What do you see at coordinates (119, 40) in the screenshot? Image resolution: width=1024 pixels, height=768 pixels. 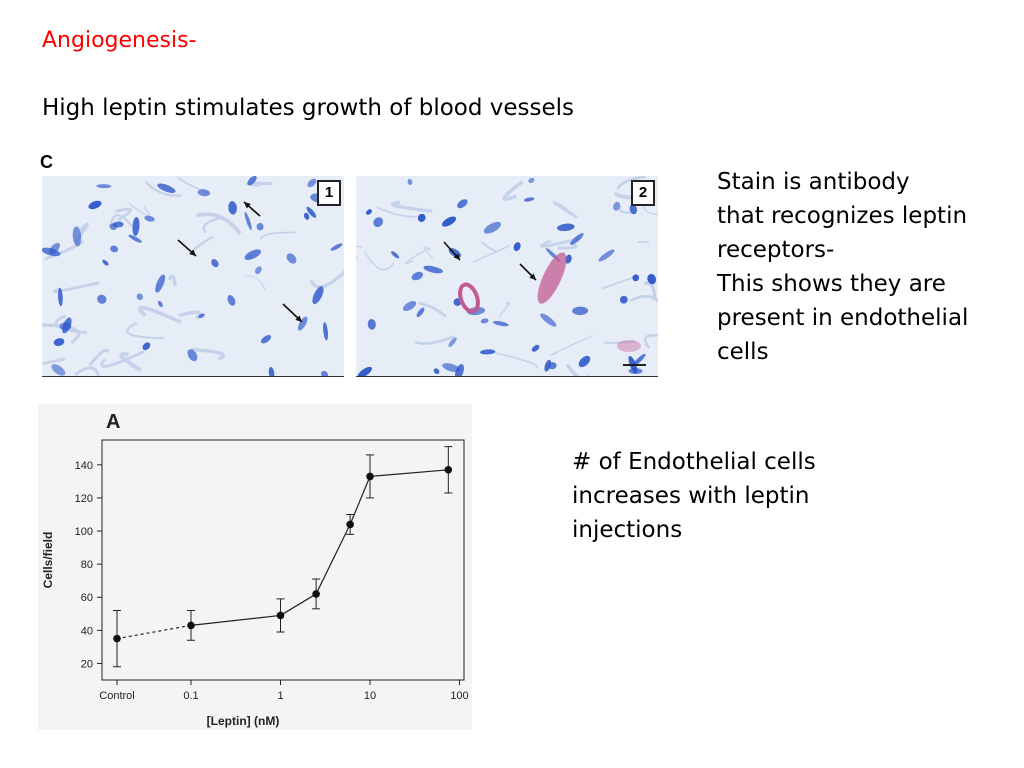 I see `slide-title: Angiogenesis-` at bounding box center [119, 40].